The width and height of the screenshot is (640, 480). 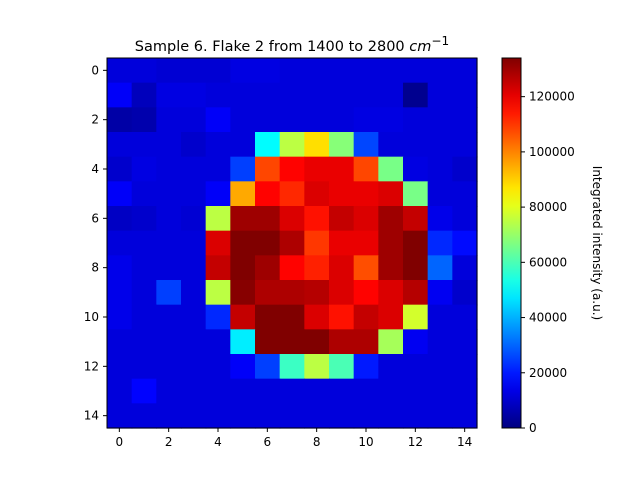 What do you see at coordinates (548, 262) in the screenshot?
I see `colorbar-tick-label: 60000` at bounding box center [548, 262].